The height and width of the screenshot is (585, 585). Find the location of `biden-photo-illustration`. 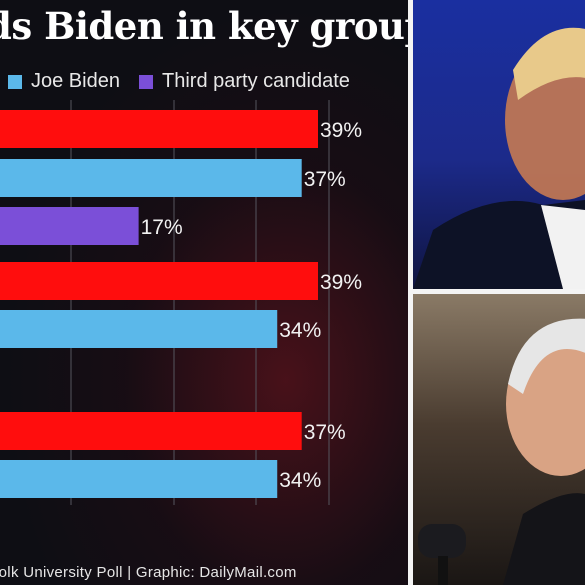

biden-photo-illustration is located at coordinates (501, 451).